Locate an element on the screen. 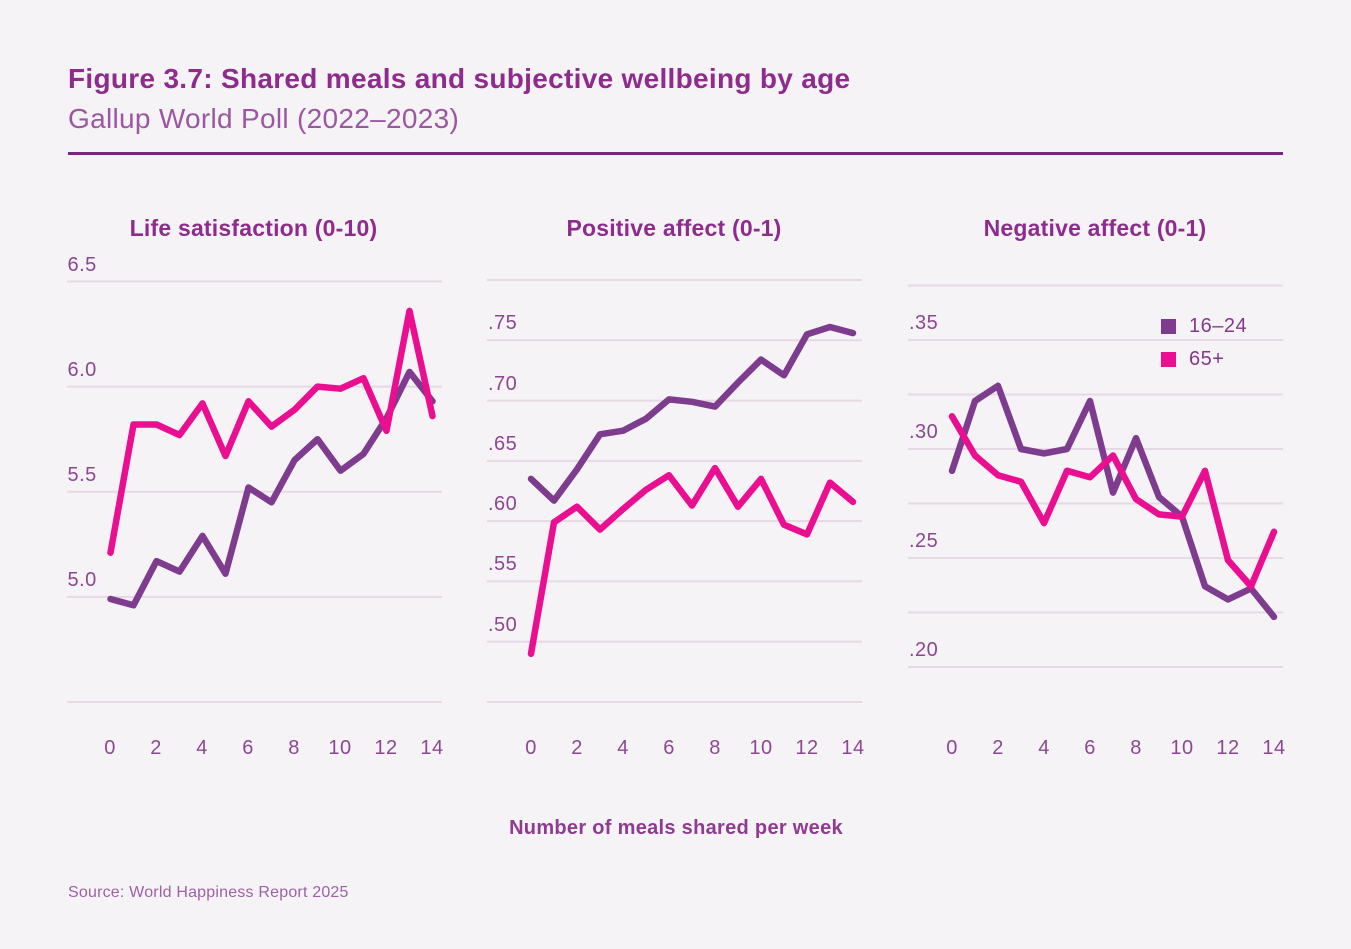  y-tick-label: 5.5 is located at coordinates (82, 474).